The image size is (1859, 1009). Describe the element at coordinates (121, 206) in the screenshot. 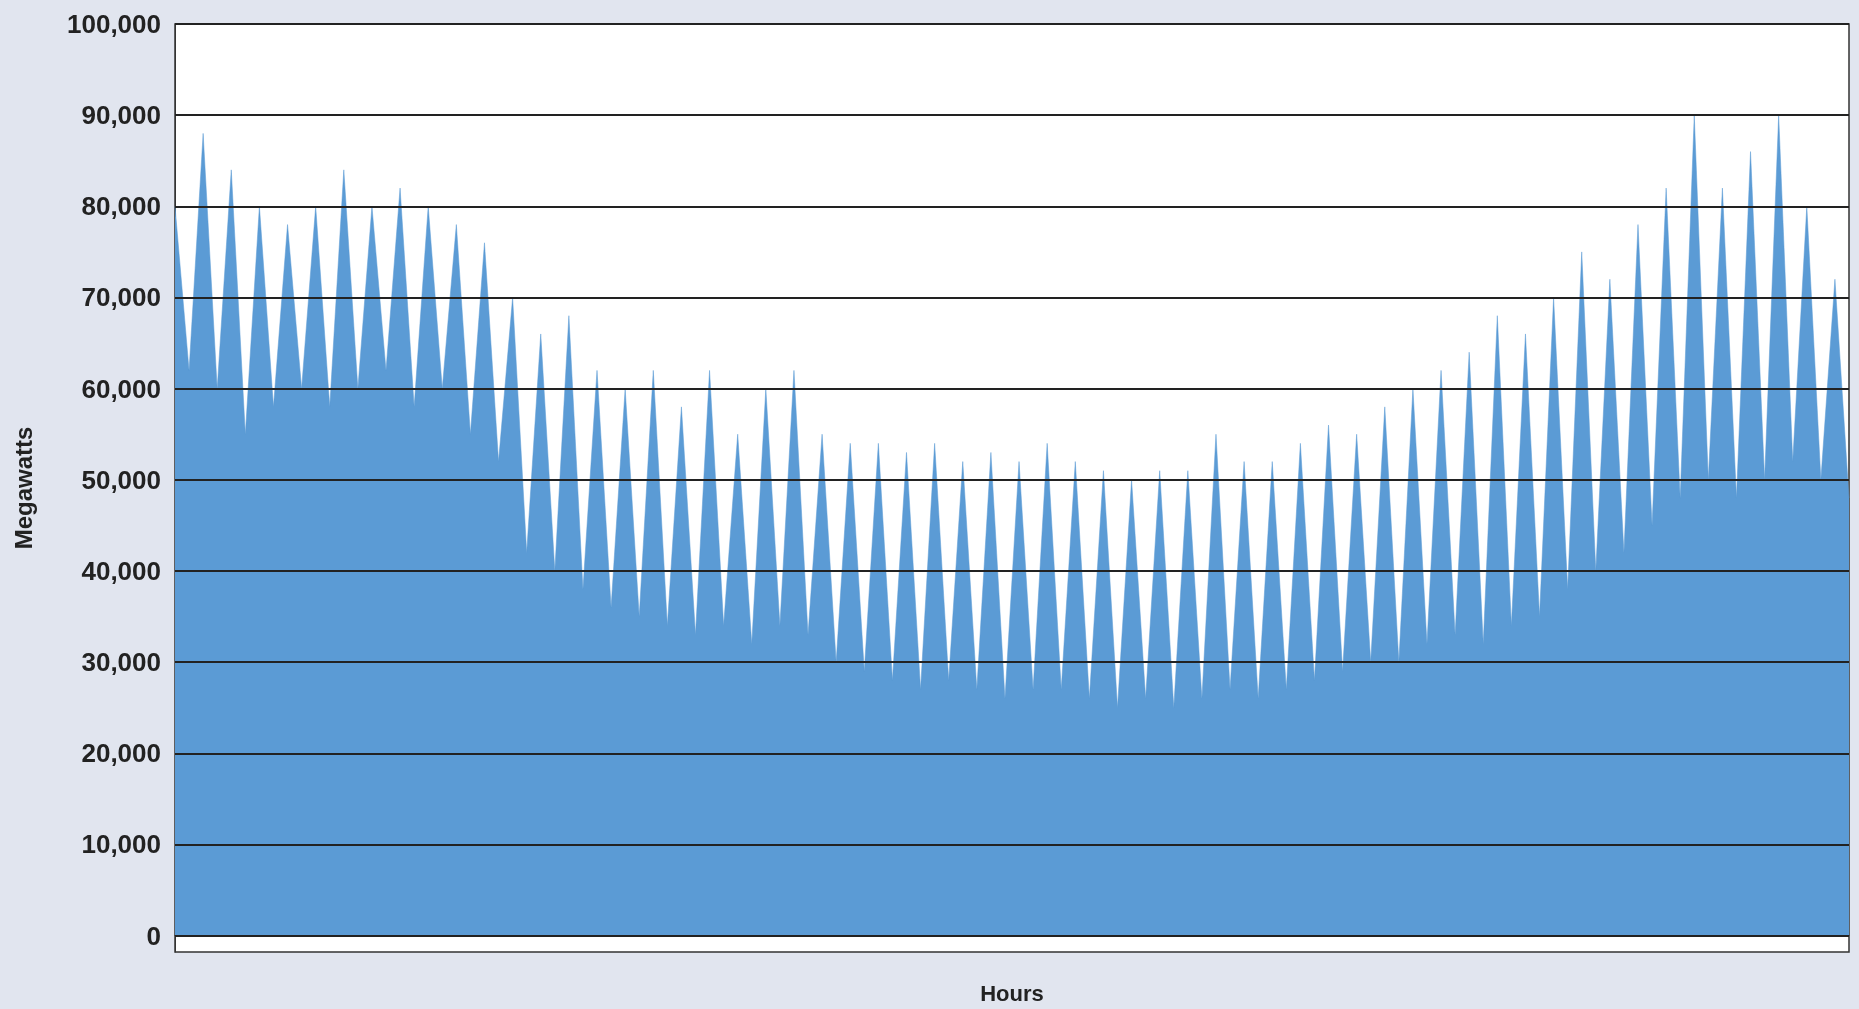

I see `y-tick-label: 80,000` at that location.